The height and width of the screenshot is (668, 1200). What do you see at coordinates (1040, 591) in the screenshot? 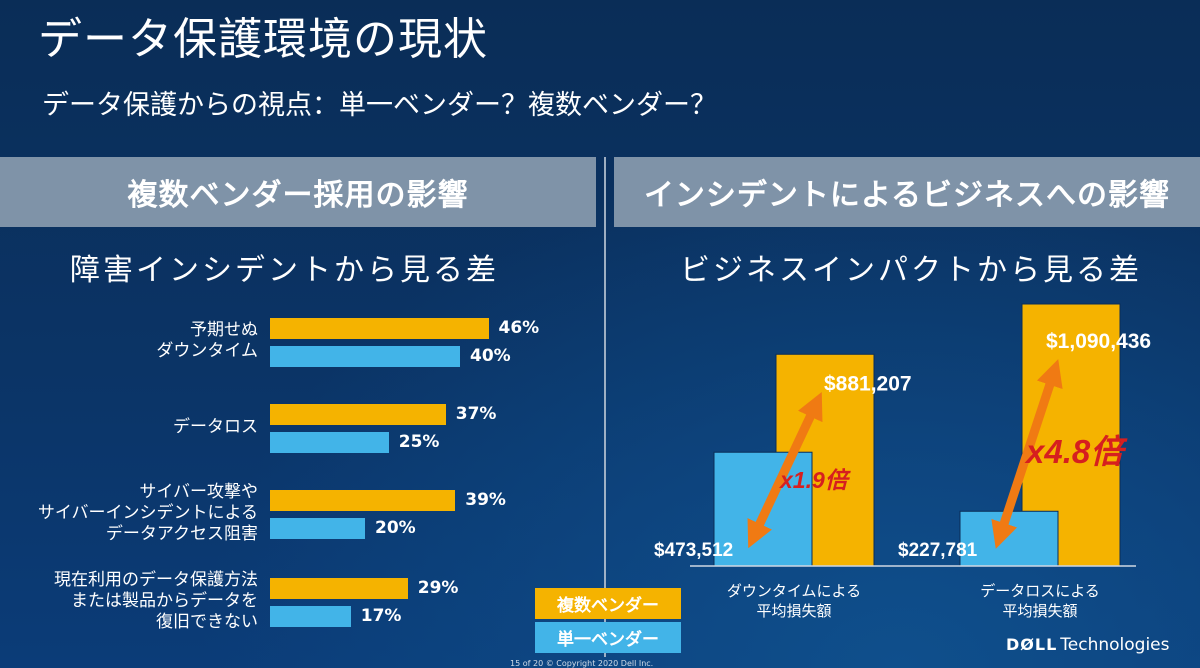
I see `category-label: データロスによる` at bounding box center [1040, 591].